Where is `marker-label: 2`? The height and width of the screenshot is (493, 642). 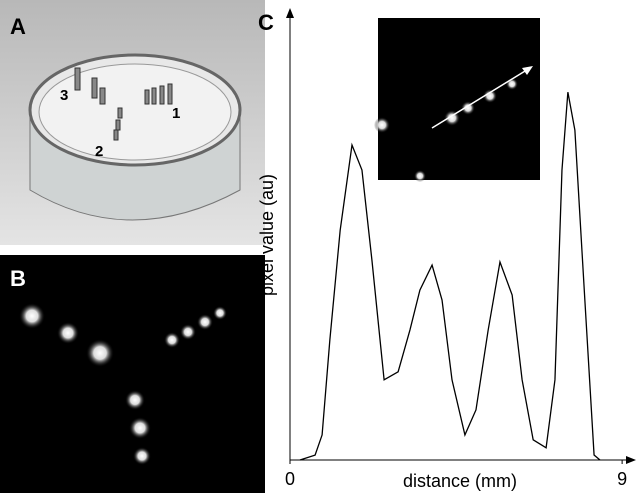
marker-label: 2 is located at coordinates (99, 151).